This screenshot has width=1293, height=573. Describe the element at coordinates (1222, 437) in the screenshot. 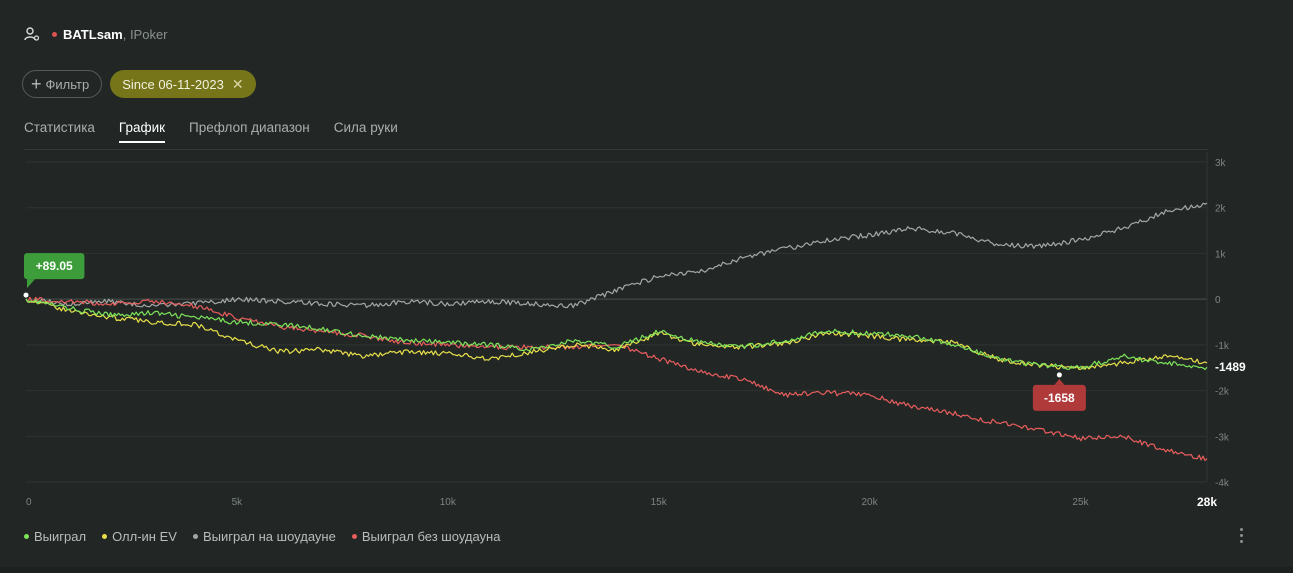

I see `y-tick-label: -3k` at that location.